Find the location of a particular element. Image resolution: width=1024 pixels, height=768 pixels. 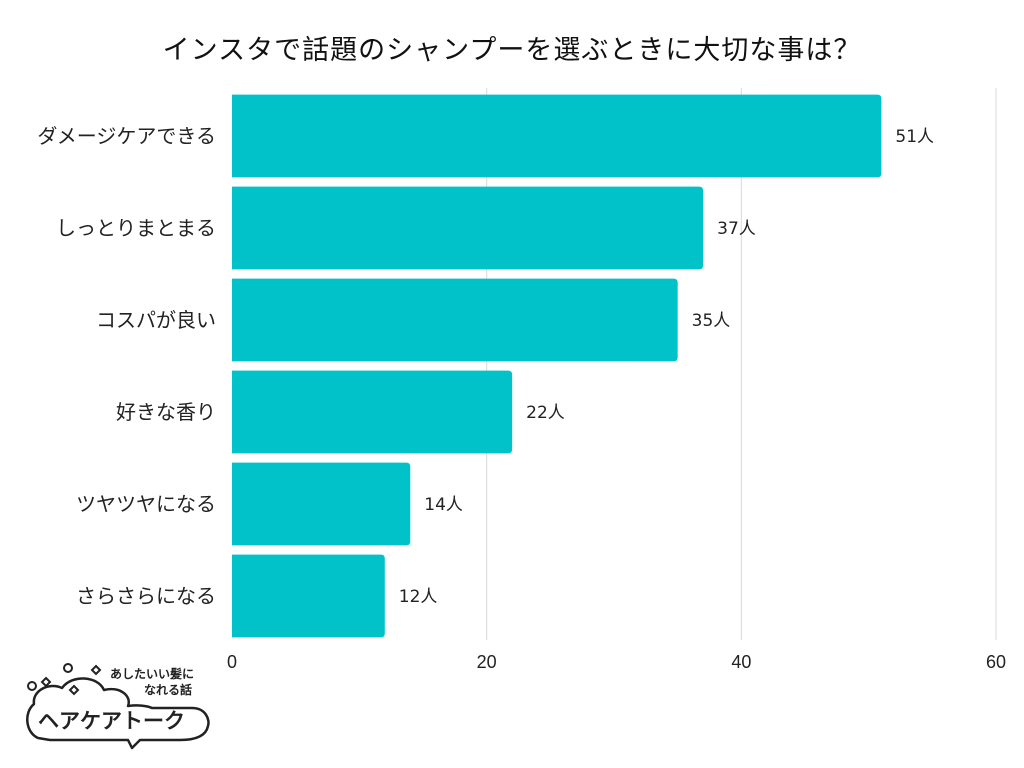

data-label: 37人 is located at coordinates (736, 229).